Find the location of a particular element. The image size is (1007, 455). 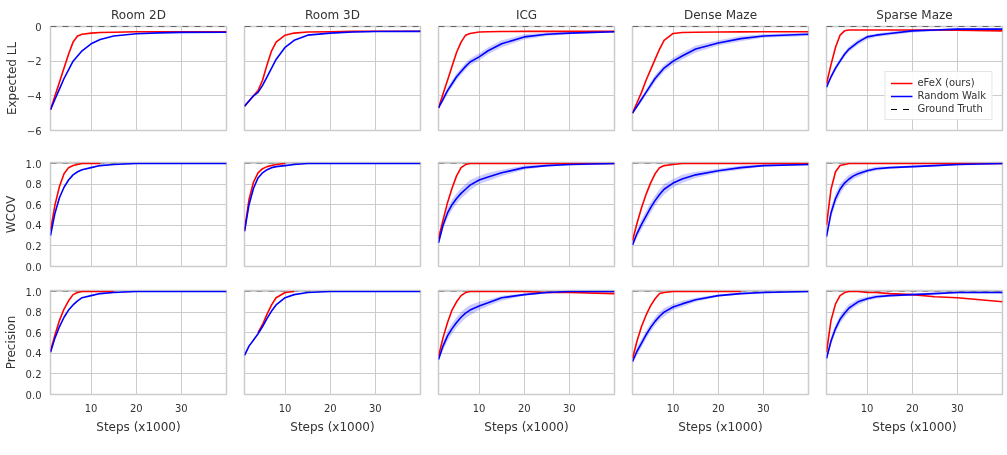

chart-title: Room 2D is located at coordinates (138, 14).